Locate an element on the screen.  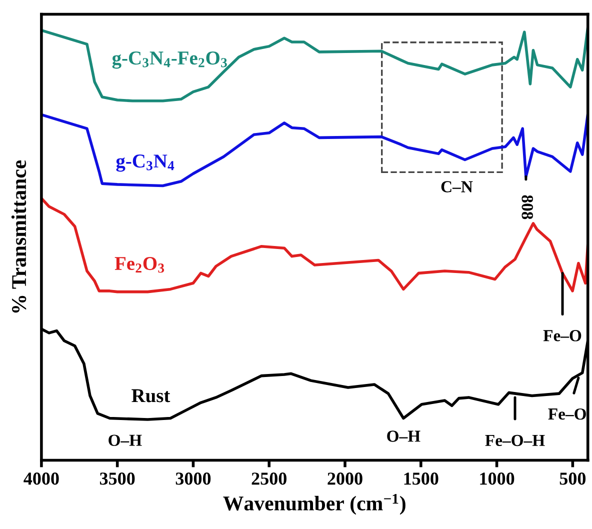
x-tick-label: 4000 is located at coordinates (41, 478).